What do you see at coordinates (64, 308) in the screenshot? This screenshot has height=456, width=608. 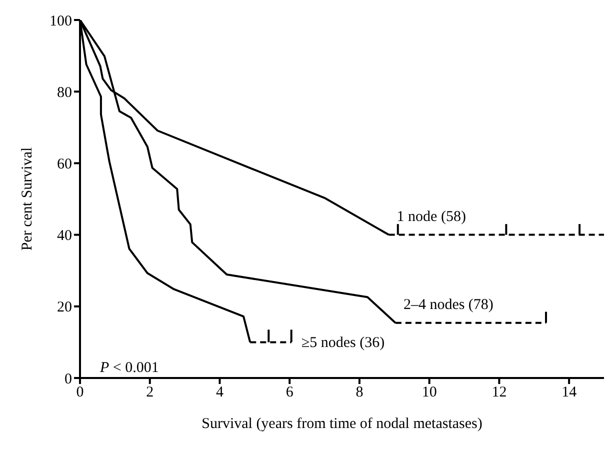 I see `y-tick-label: 20` at bounding box center [64, 308].